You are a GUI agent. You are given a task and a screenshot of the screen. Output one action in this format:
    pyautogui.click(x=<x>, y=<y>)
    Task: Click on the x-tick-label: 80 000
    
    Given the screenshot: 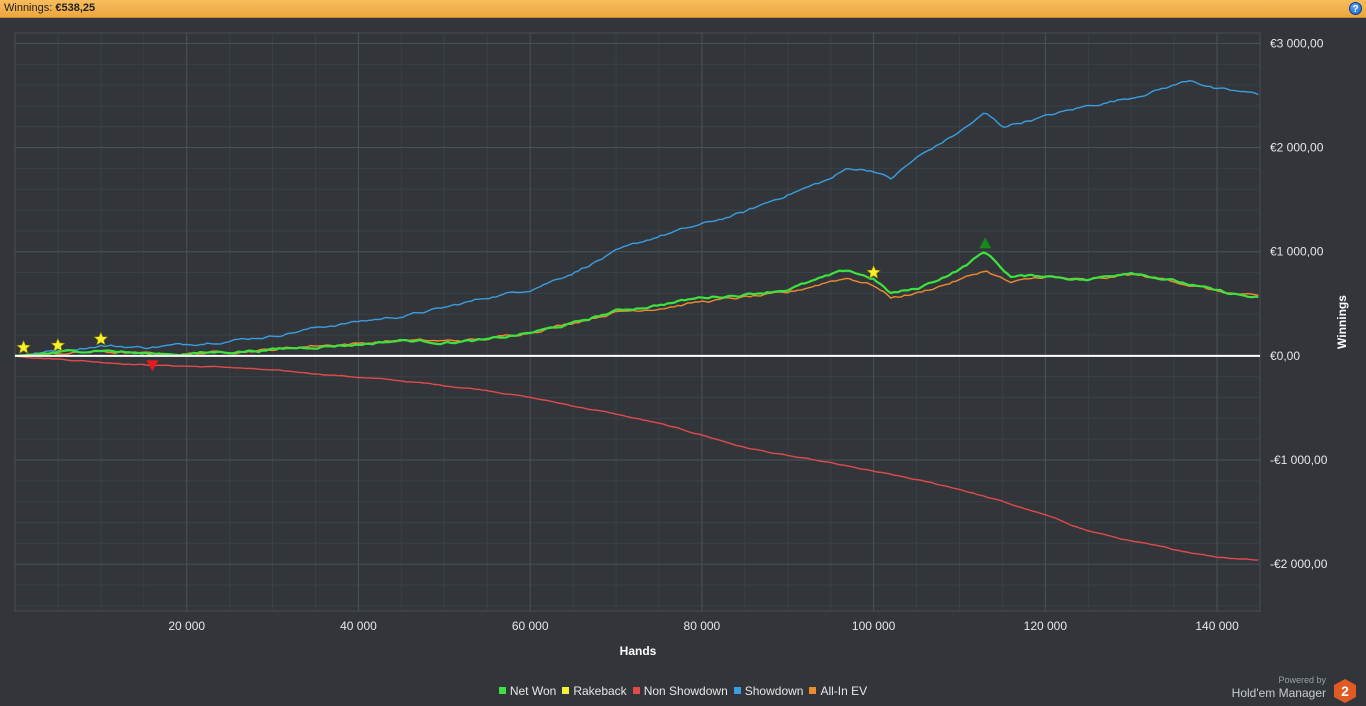 What is the action you would take?
    pyautogui.click(x=702, y=626)
    